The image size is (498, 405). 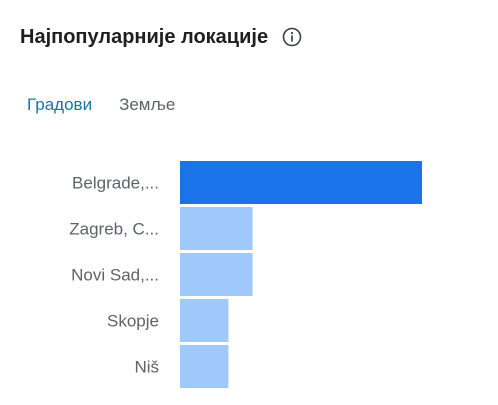 I want to click on location-tabs: Градови Земље, so click(x=101, y=105).